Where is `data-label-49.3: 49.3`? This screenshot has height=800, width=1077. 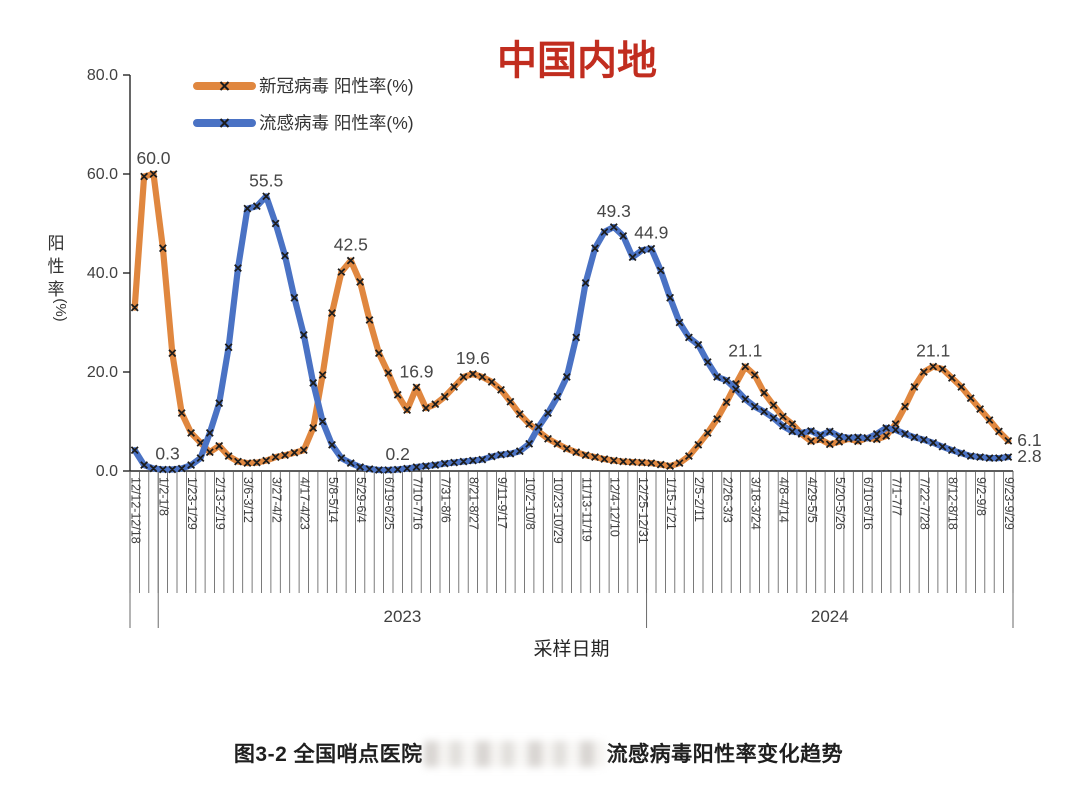 data-label-49.3: 49.3 is located at coordinates (614, 211).